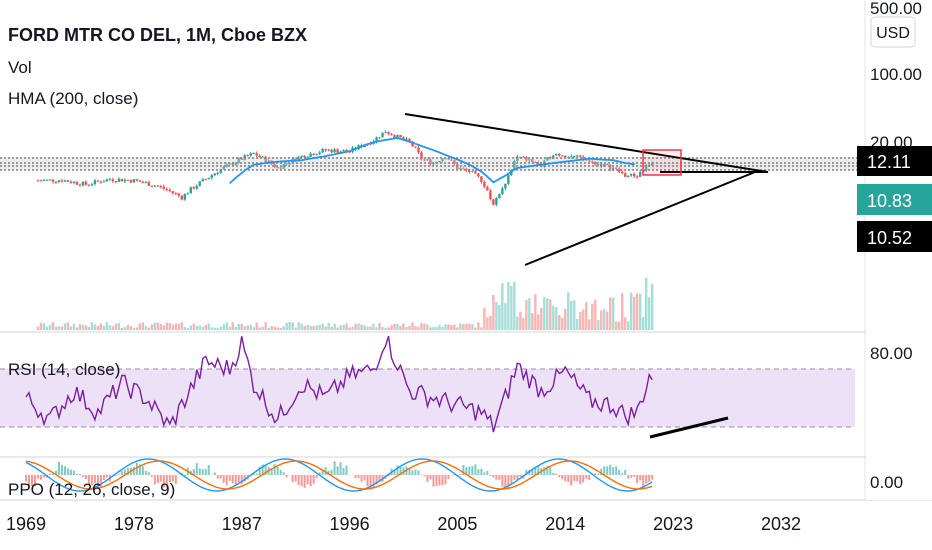 This screenshot has width=932, height=550. What do you see at coordinates (781, 524) in the screenshot?
I see `time-axis-label: 2032` at bounding box center [781, 524].